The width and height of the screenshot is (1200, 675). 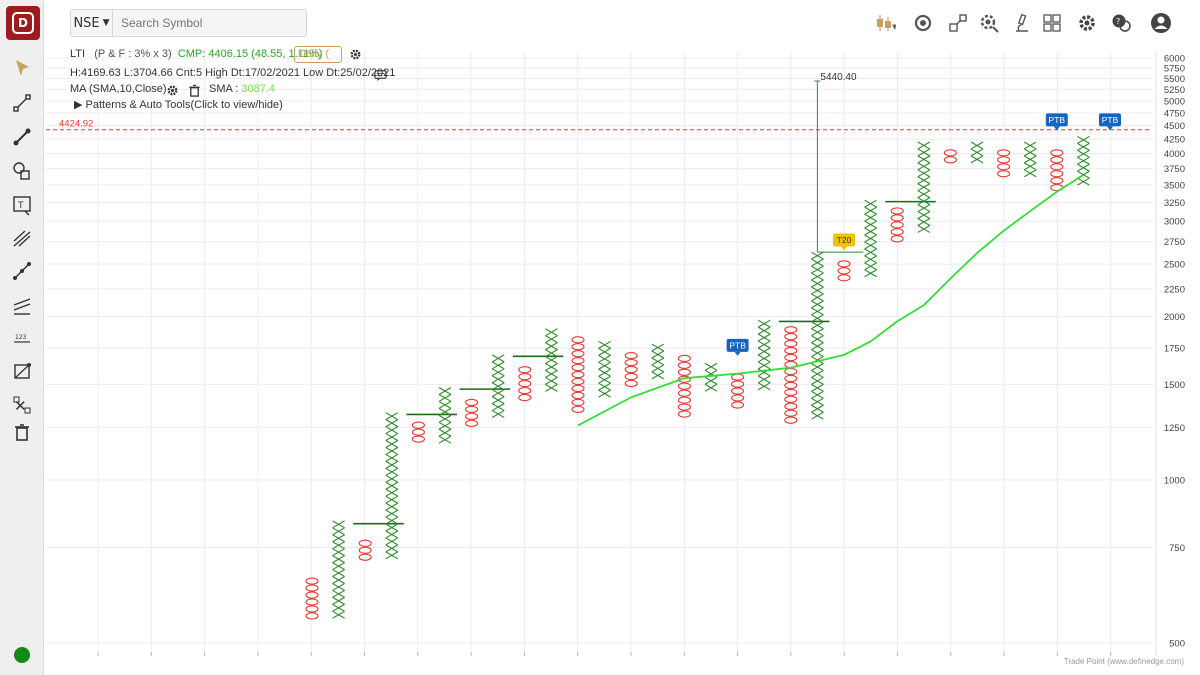 I want to click on trash-icon, so click(x=22, y=432).